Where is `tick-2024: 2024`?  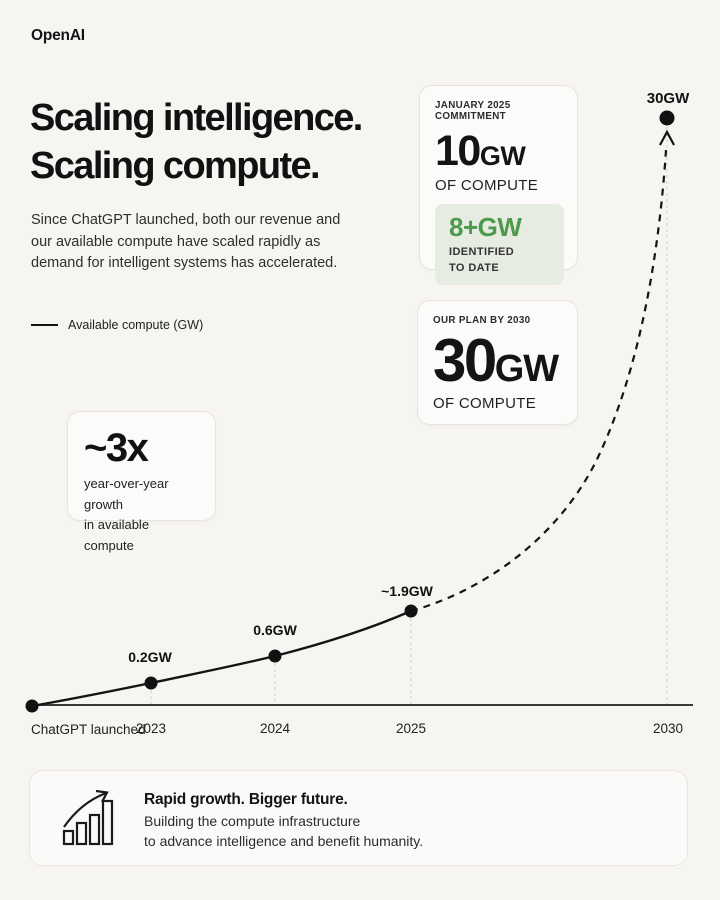
tick-2024: 2024 is located at coordinates (275, 728).